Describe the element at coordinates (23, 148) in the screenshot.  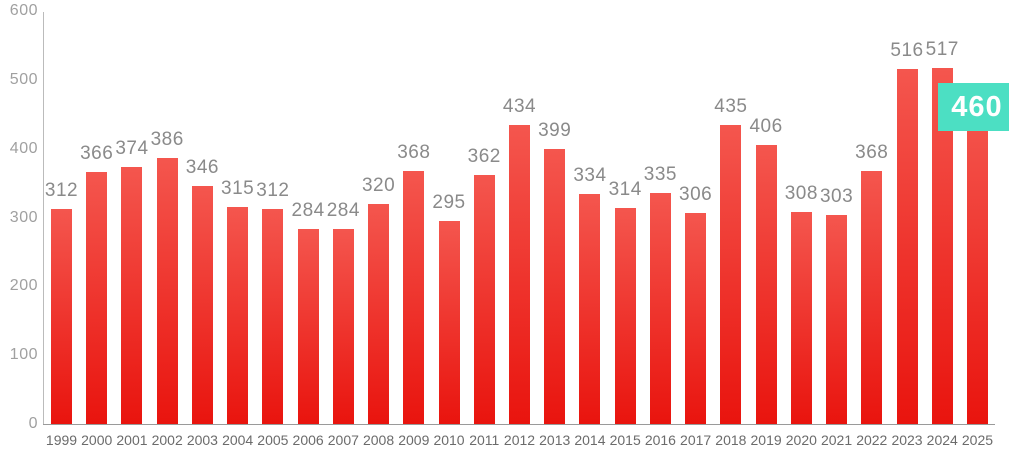
I see `y-tick-label: 400` at that location.